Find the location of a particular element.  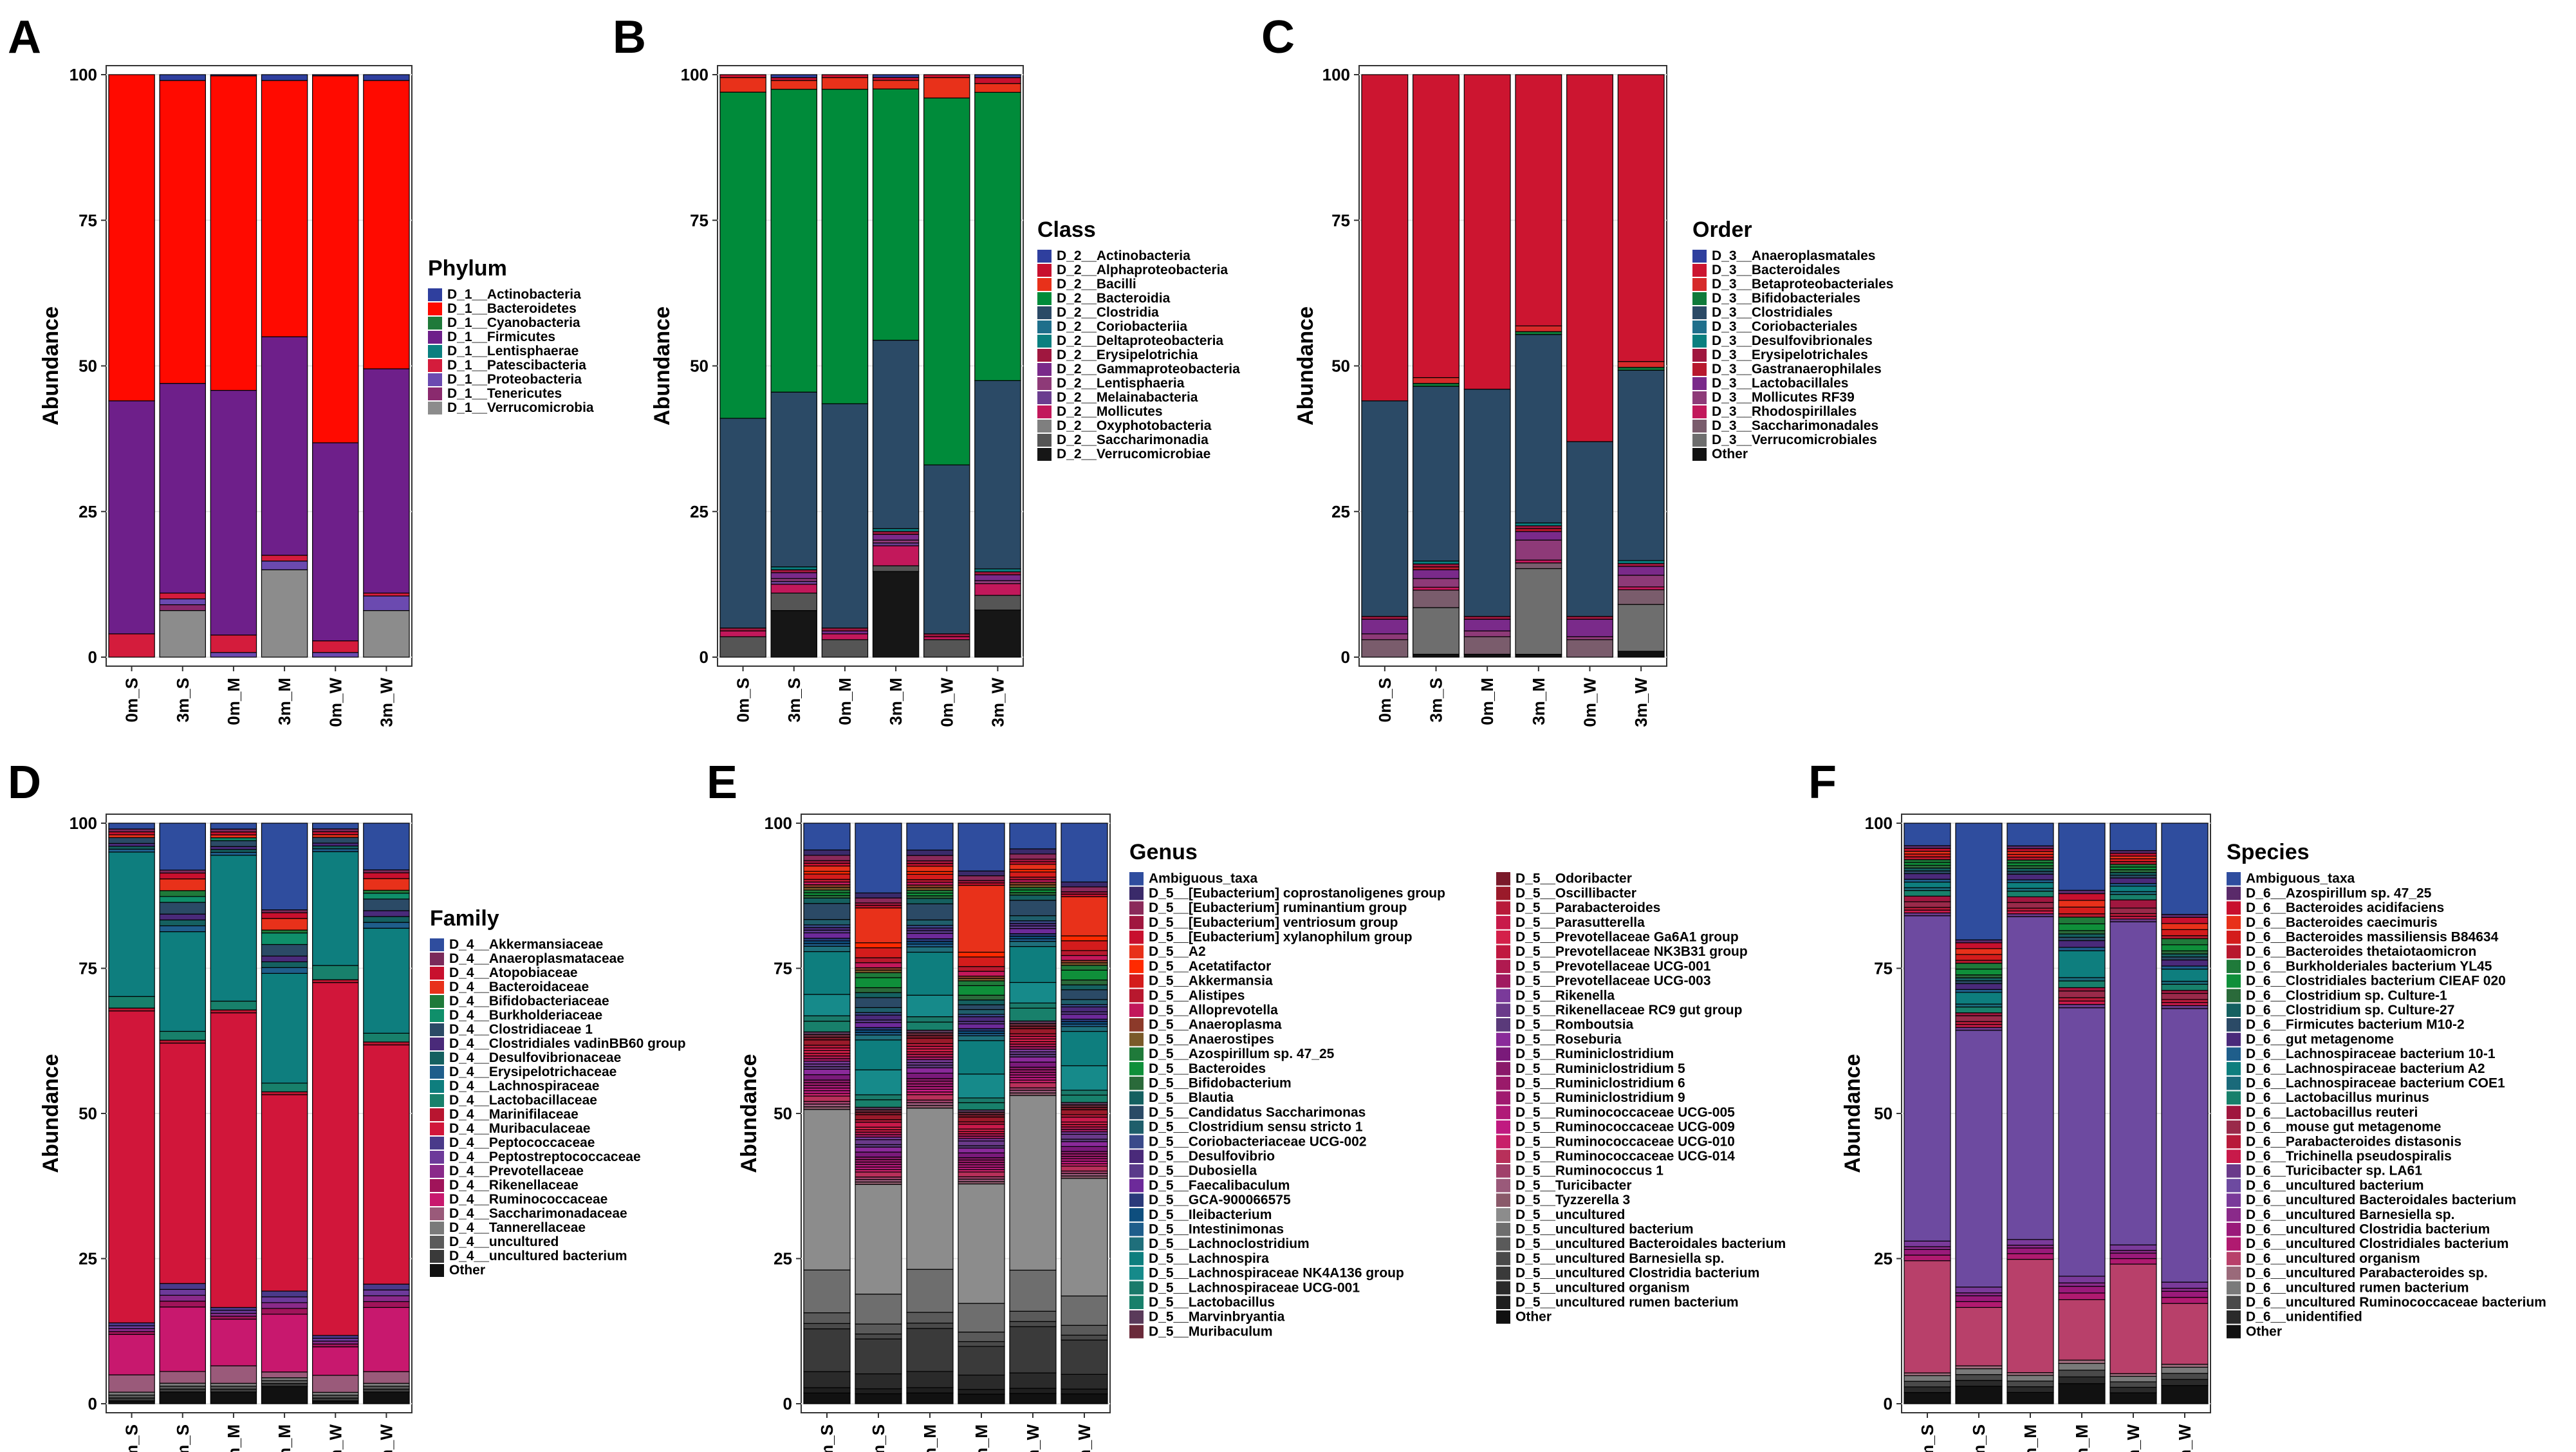

legend-item: D_6__uncultured bacterium is located at coordinates (2335, 1185).